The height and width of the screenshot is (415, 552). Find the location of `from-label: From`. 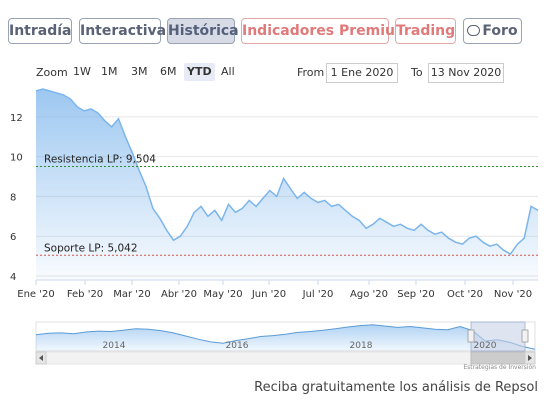

from-label: From is located at coordinates (311, 72).